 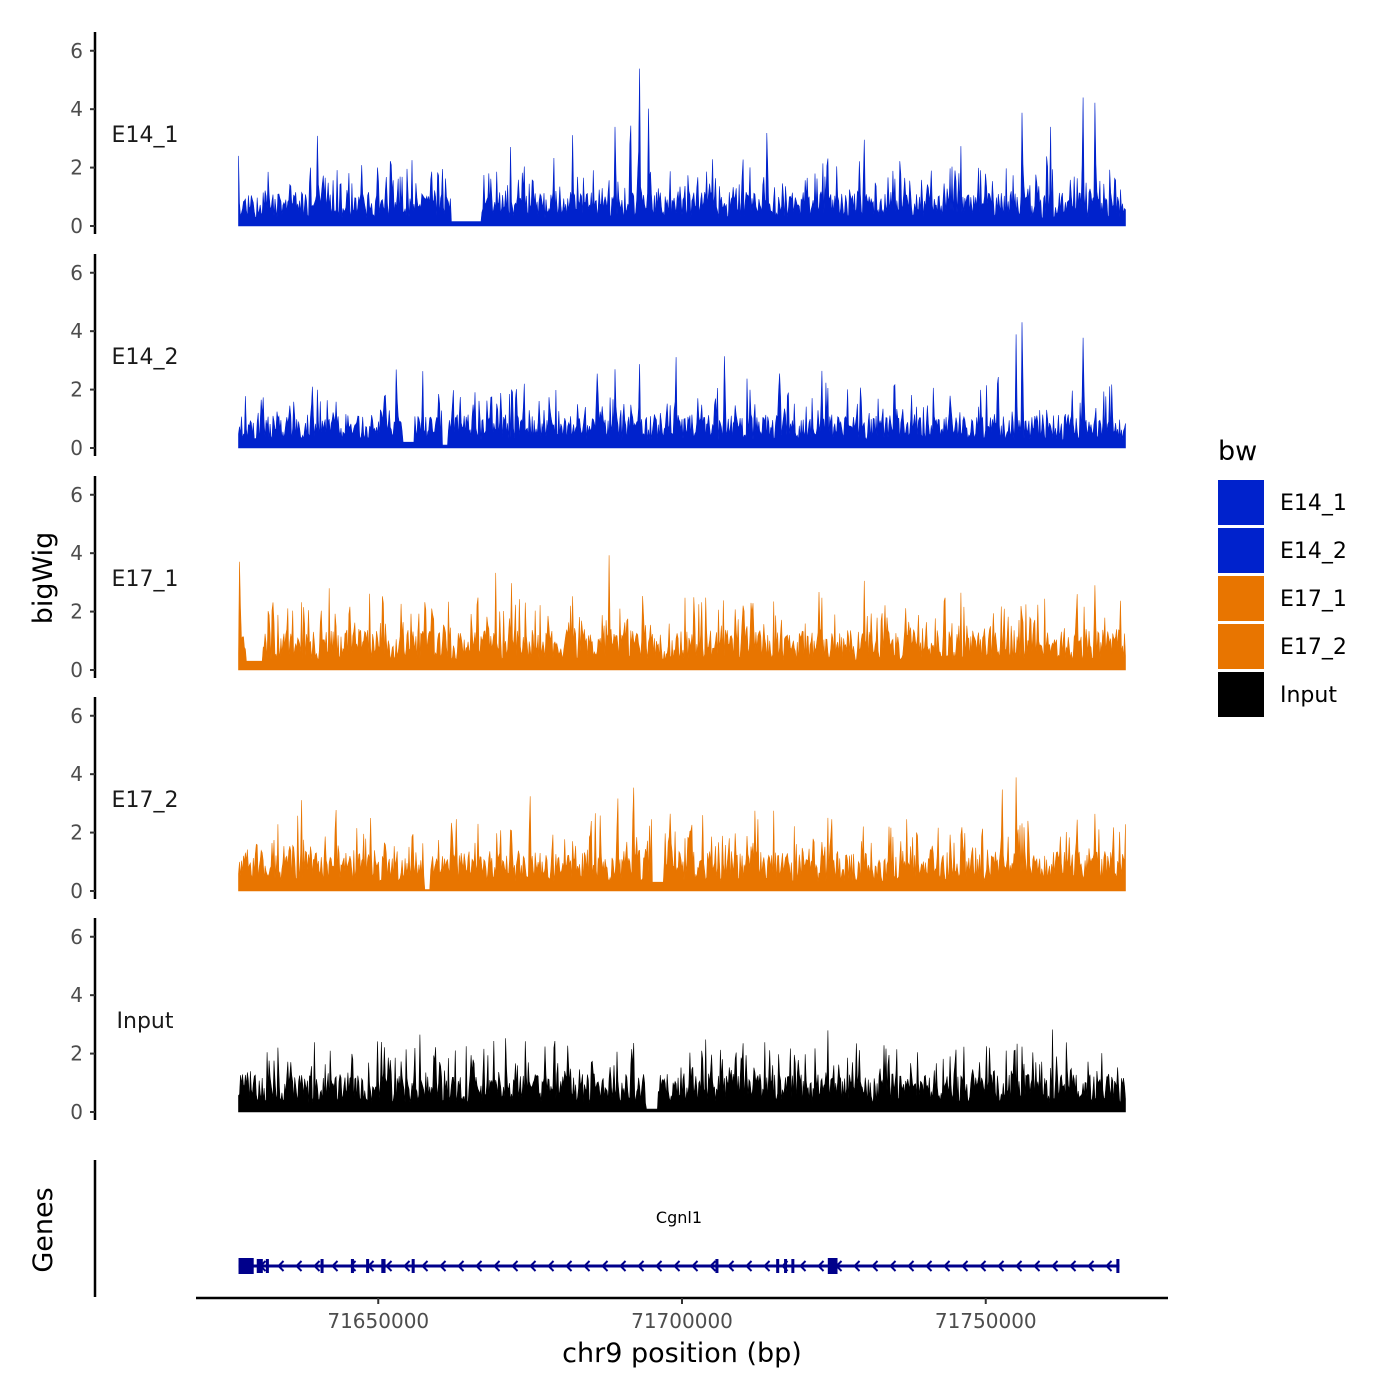 What do you see at coordinates (606, 1228) in the screenshot?
I see `gene-track-panel: Cgnl1` at bounding box center [606, 1228].